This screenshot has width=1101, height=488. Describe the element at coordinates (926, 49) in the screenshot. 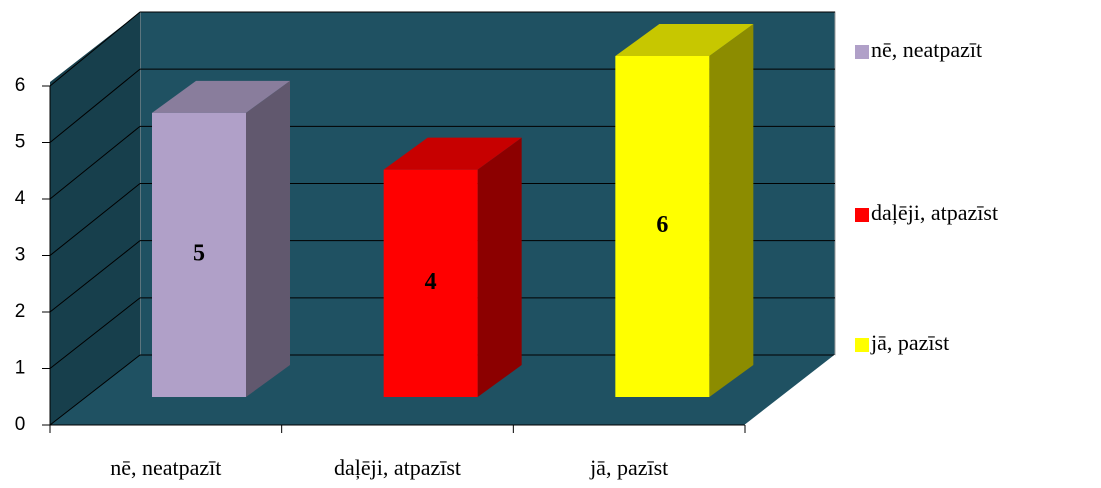

I see `legend-label: nē, neatpazīt` at that location.